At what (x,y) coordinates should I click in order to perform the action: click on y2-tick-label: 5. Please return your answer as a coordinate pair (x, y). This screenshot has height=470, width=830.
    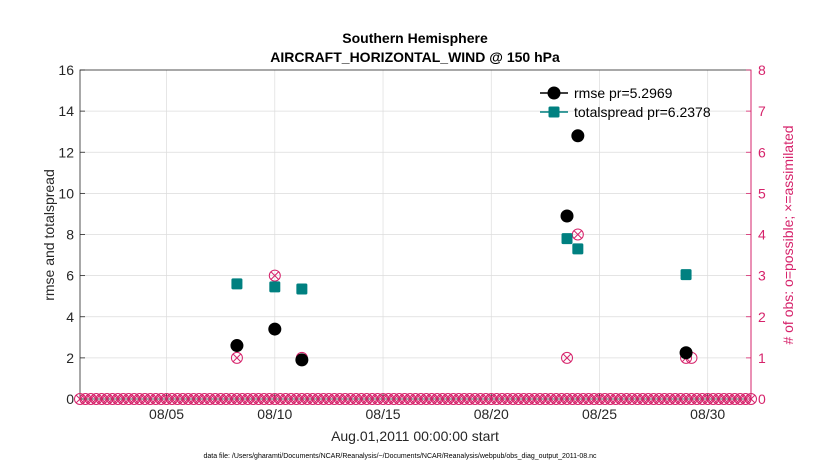
    Looking at the image, I should click on (762, 193).